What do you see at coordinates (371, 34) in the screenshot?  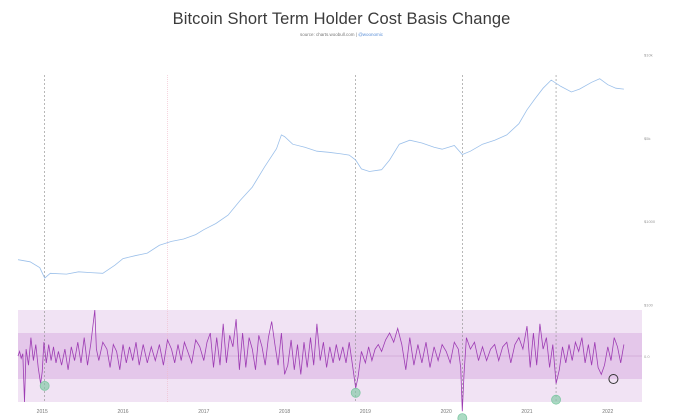 I see `subtitle-handle: @woonomic` at bounding box center [371, 34].